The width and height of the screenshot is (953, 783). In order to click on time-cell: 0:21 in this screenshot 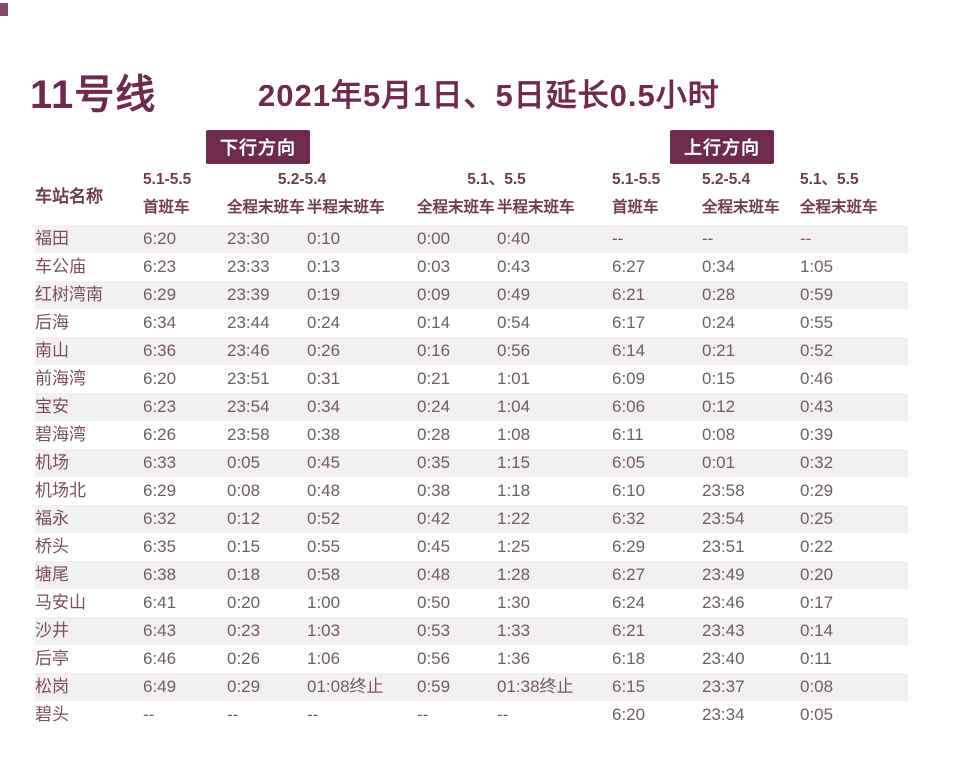, I will do `click(719, 350)`.